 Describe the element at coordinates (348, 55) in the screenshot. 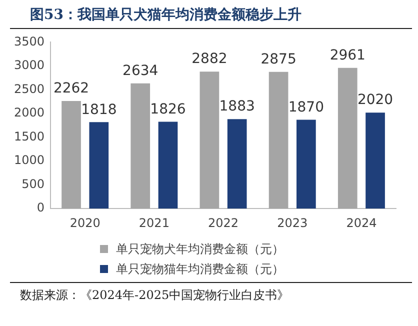

I see `data-label: 2961` at that location.